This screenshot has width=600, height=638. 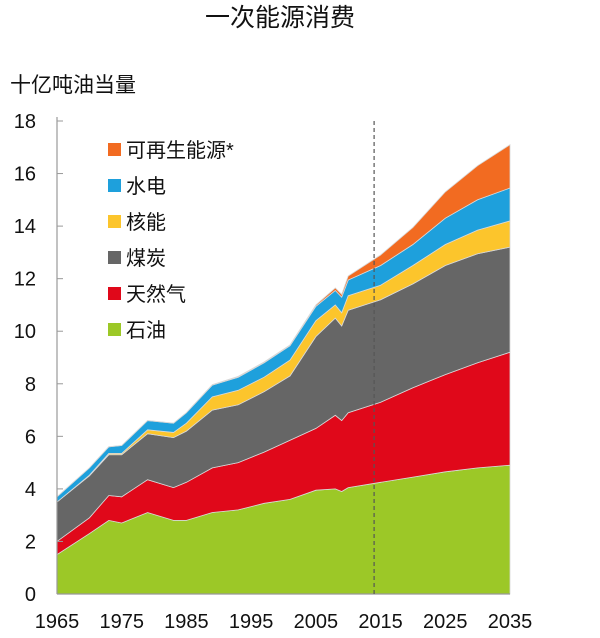 I want to click on y-axis-label: 十亿吨油当量, so click(x=73, y=85).